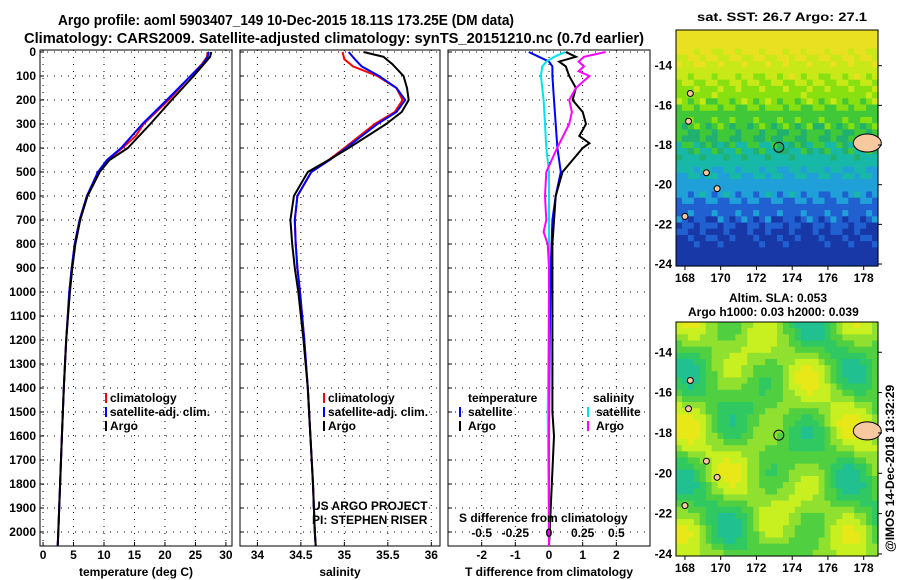 This screenshot has height=580, width=900. Describe the element at coordinates (388, 555) in the screenshot. I see `x-tick-label: 35.5` at that location.